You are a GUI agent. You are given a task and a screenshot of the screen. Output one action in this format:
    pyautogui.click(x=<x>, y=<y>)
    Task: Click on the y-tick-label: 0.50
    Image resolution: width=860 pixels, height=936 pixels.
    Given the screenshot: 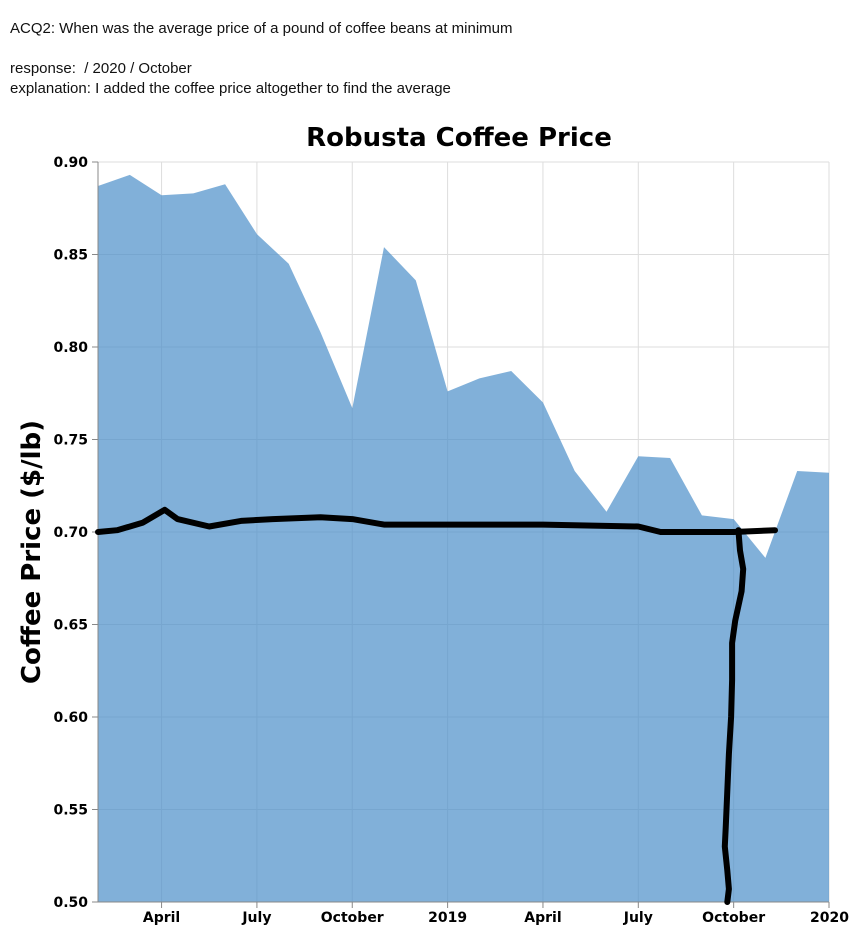 What is the action you would take?
    pyautogui.click(x=70, y=903)
    